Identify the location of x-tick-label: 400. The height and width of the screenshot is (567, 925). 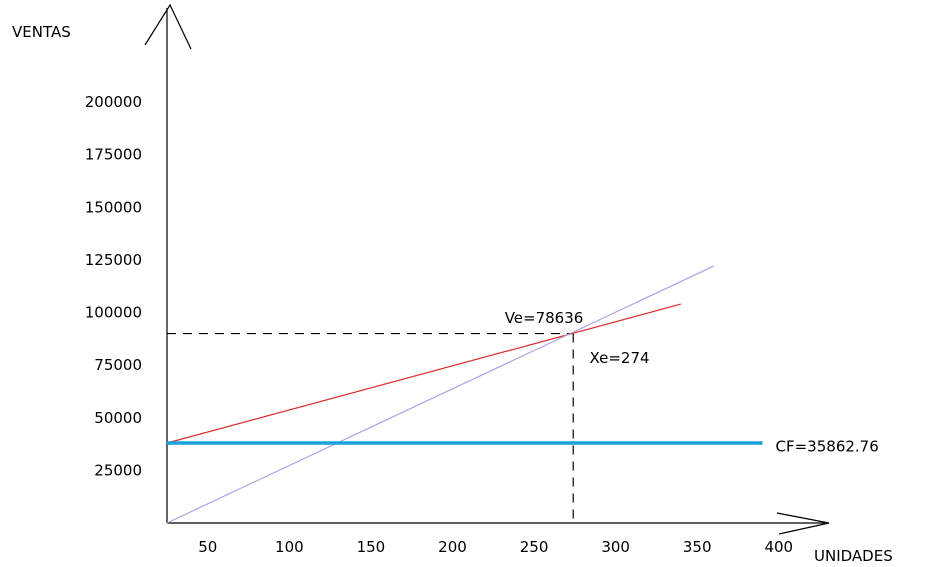
(778, 547).